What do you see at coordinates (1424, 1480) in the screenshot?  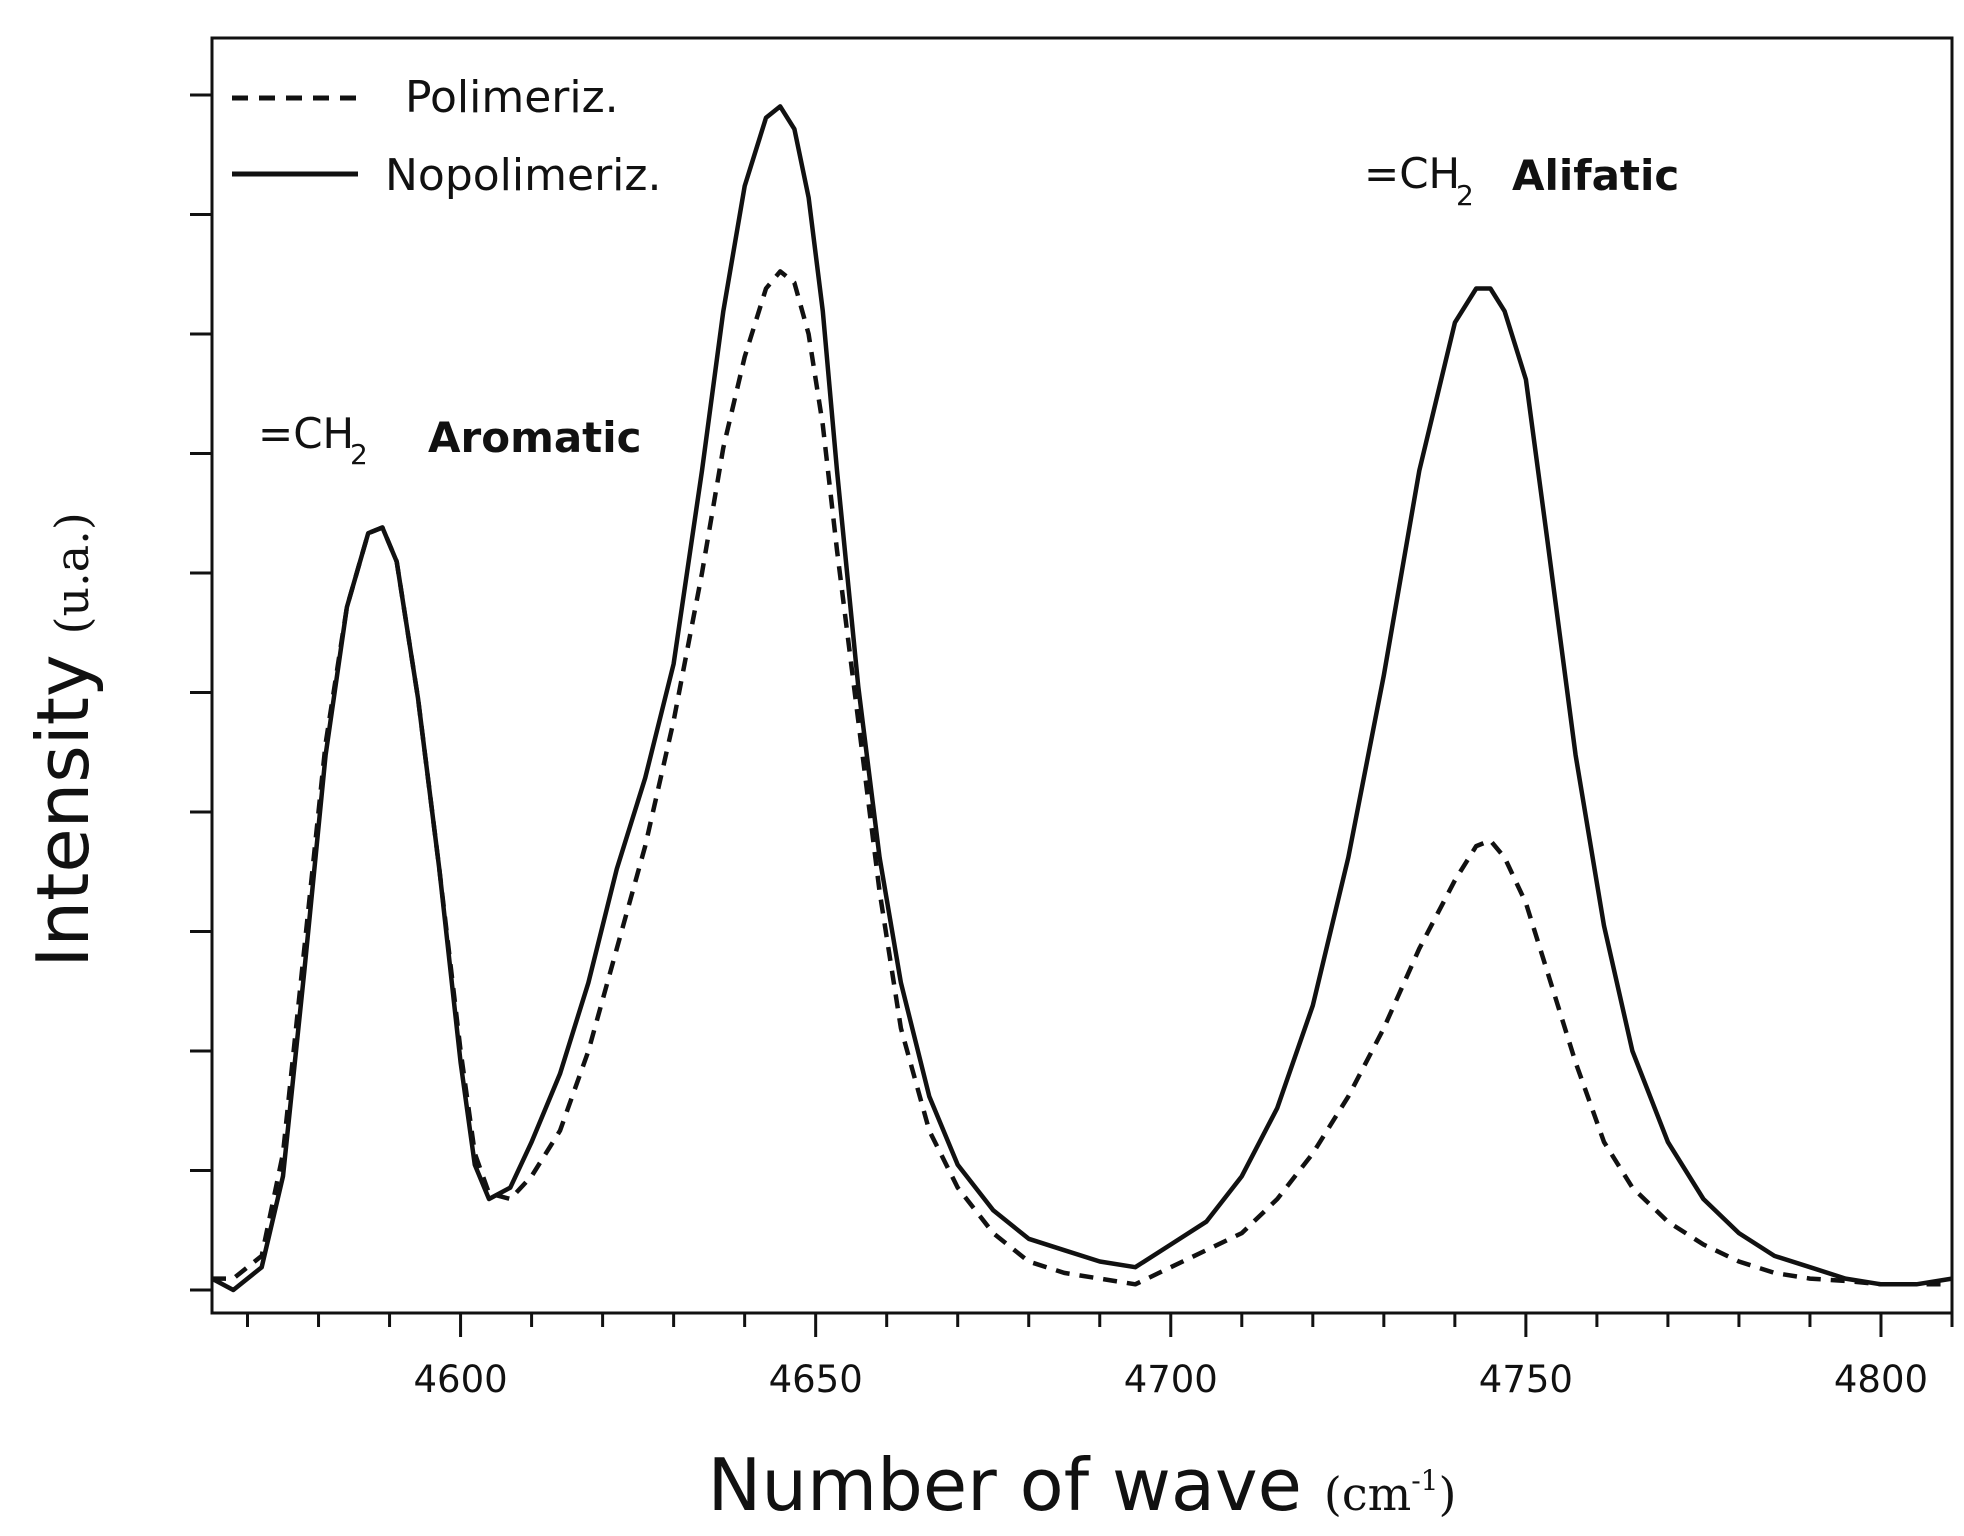 I see `x-axis-unit-exp: -1` at bounding box center [1424, 1480].